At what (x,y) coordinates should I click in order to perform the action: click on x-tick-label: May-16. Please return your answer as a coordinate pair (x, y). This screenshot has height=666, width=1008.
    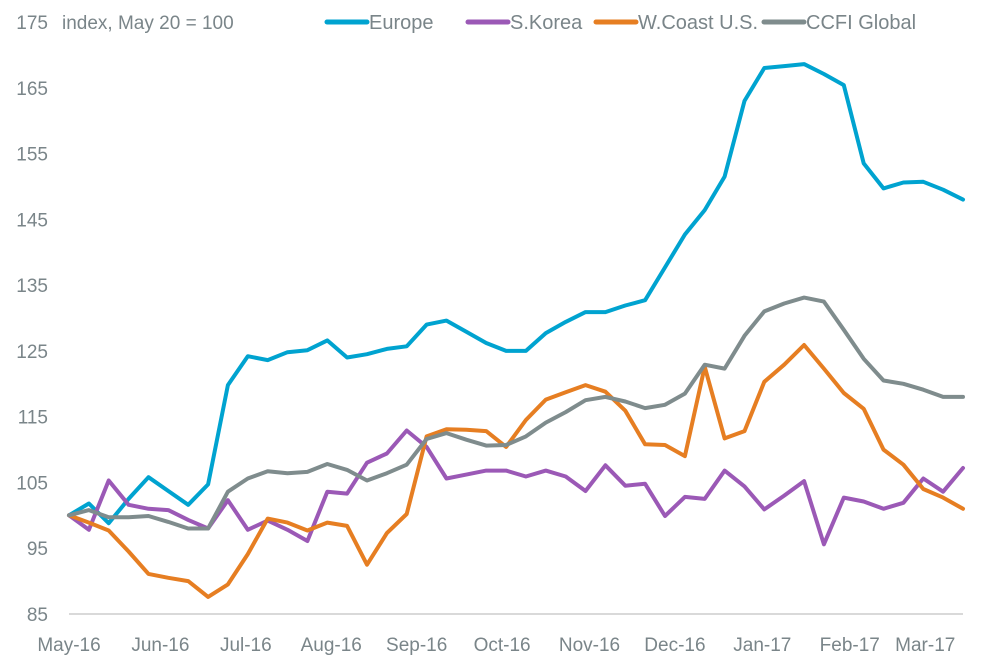
    Looking at the image, I should click on (68, 645).